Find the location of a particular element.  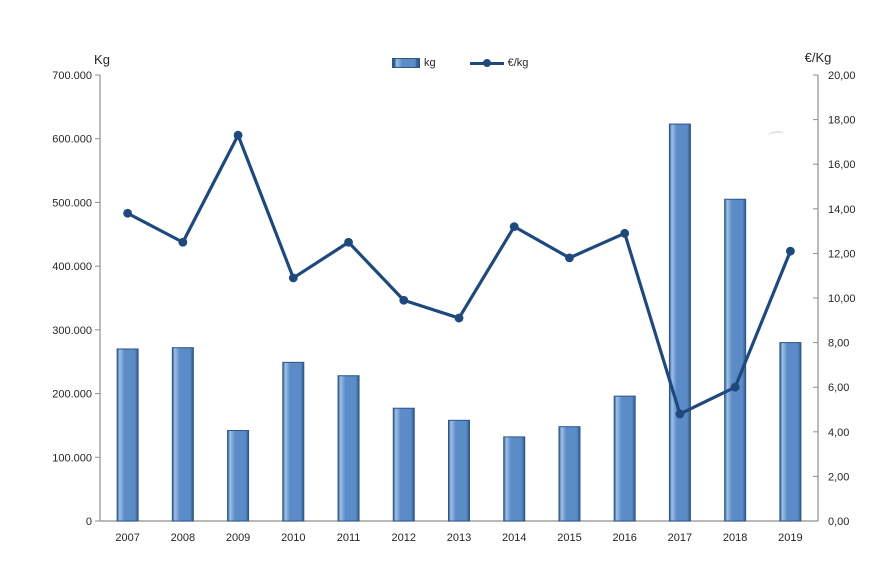

x-axis-label-2015: 2015 is located at coordinates (569, 538).